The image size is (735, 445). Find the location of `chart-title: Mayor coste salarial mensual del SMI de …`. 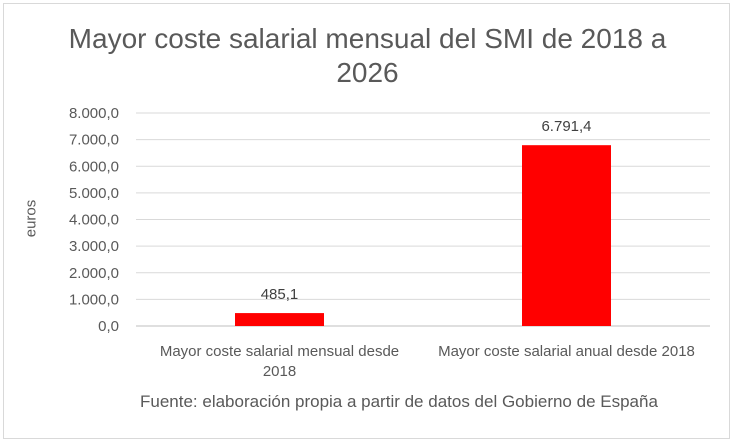

chart-title: Mayor coste salarial mensual del SMI de … is located at coordinates (367, 55).